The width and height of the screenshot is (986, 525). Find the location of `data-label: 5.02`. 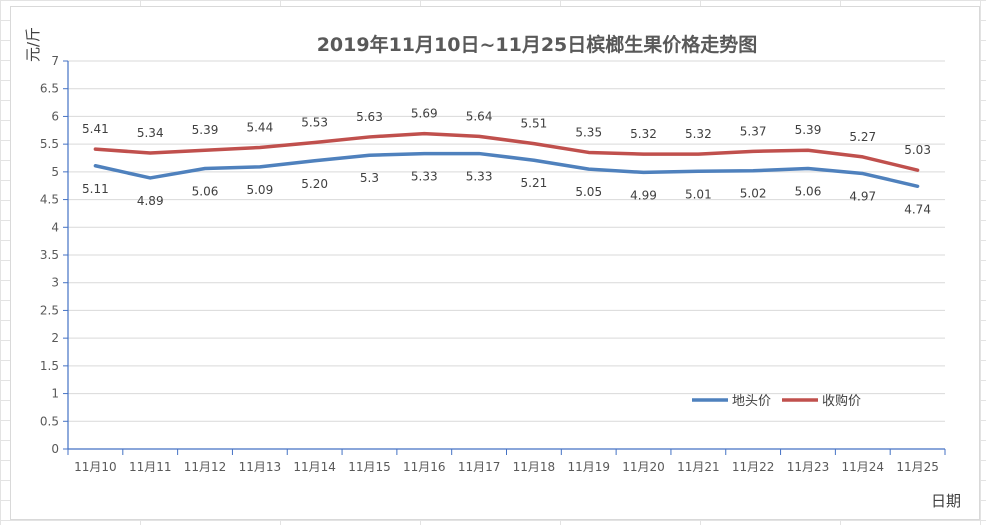

data-label: 5.02 is located at coordinates (753, 194).